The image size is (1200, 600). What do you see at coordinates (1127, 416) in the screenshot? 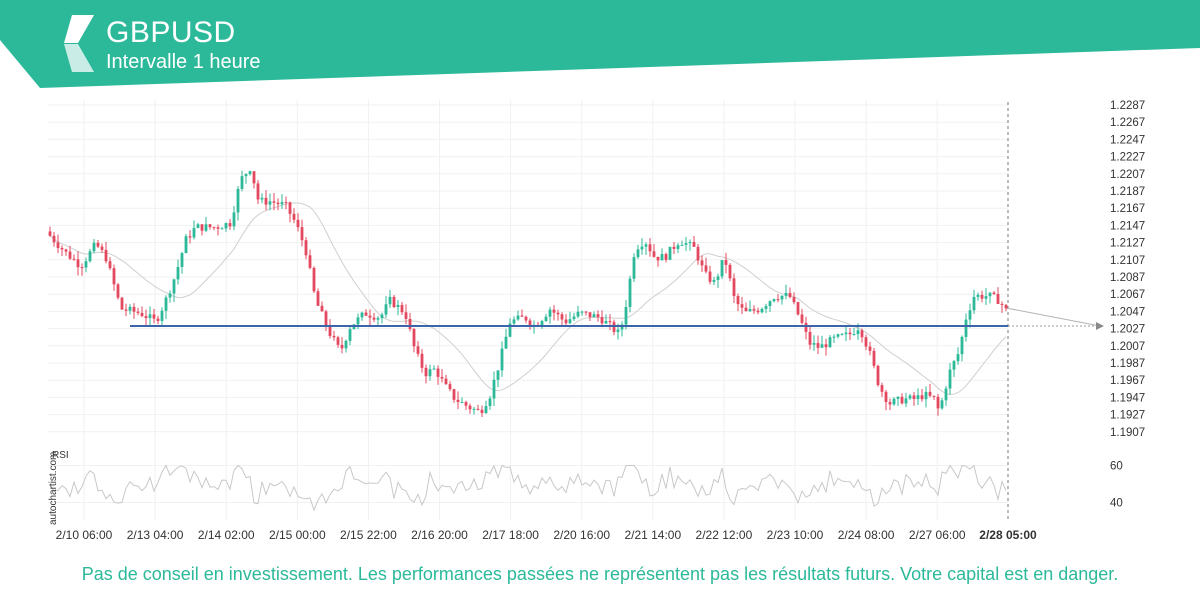
I see `y-tick-label: 1.1927` at bounding box center [1127, 416].